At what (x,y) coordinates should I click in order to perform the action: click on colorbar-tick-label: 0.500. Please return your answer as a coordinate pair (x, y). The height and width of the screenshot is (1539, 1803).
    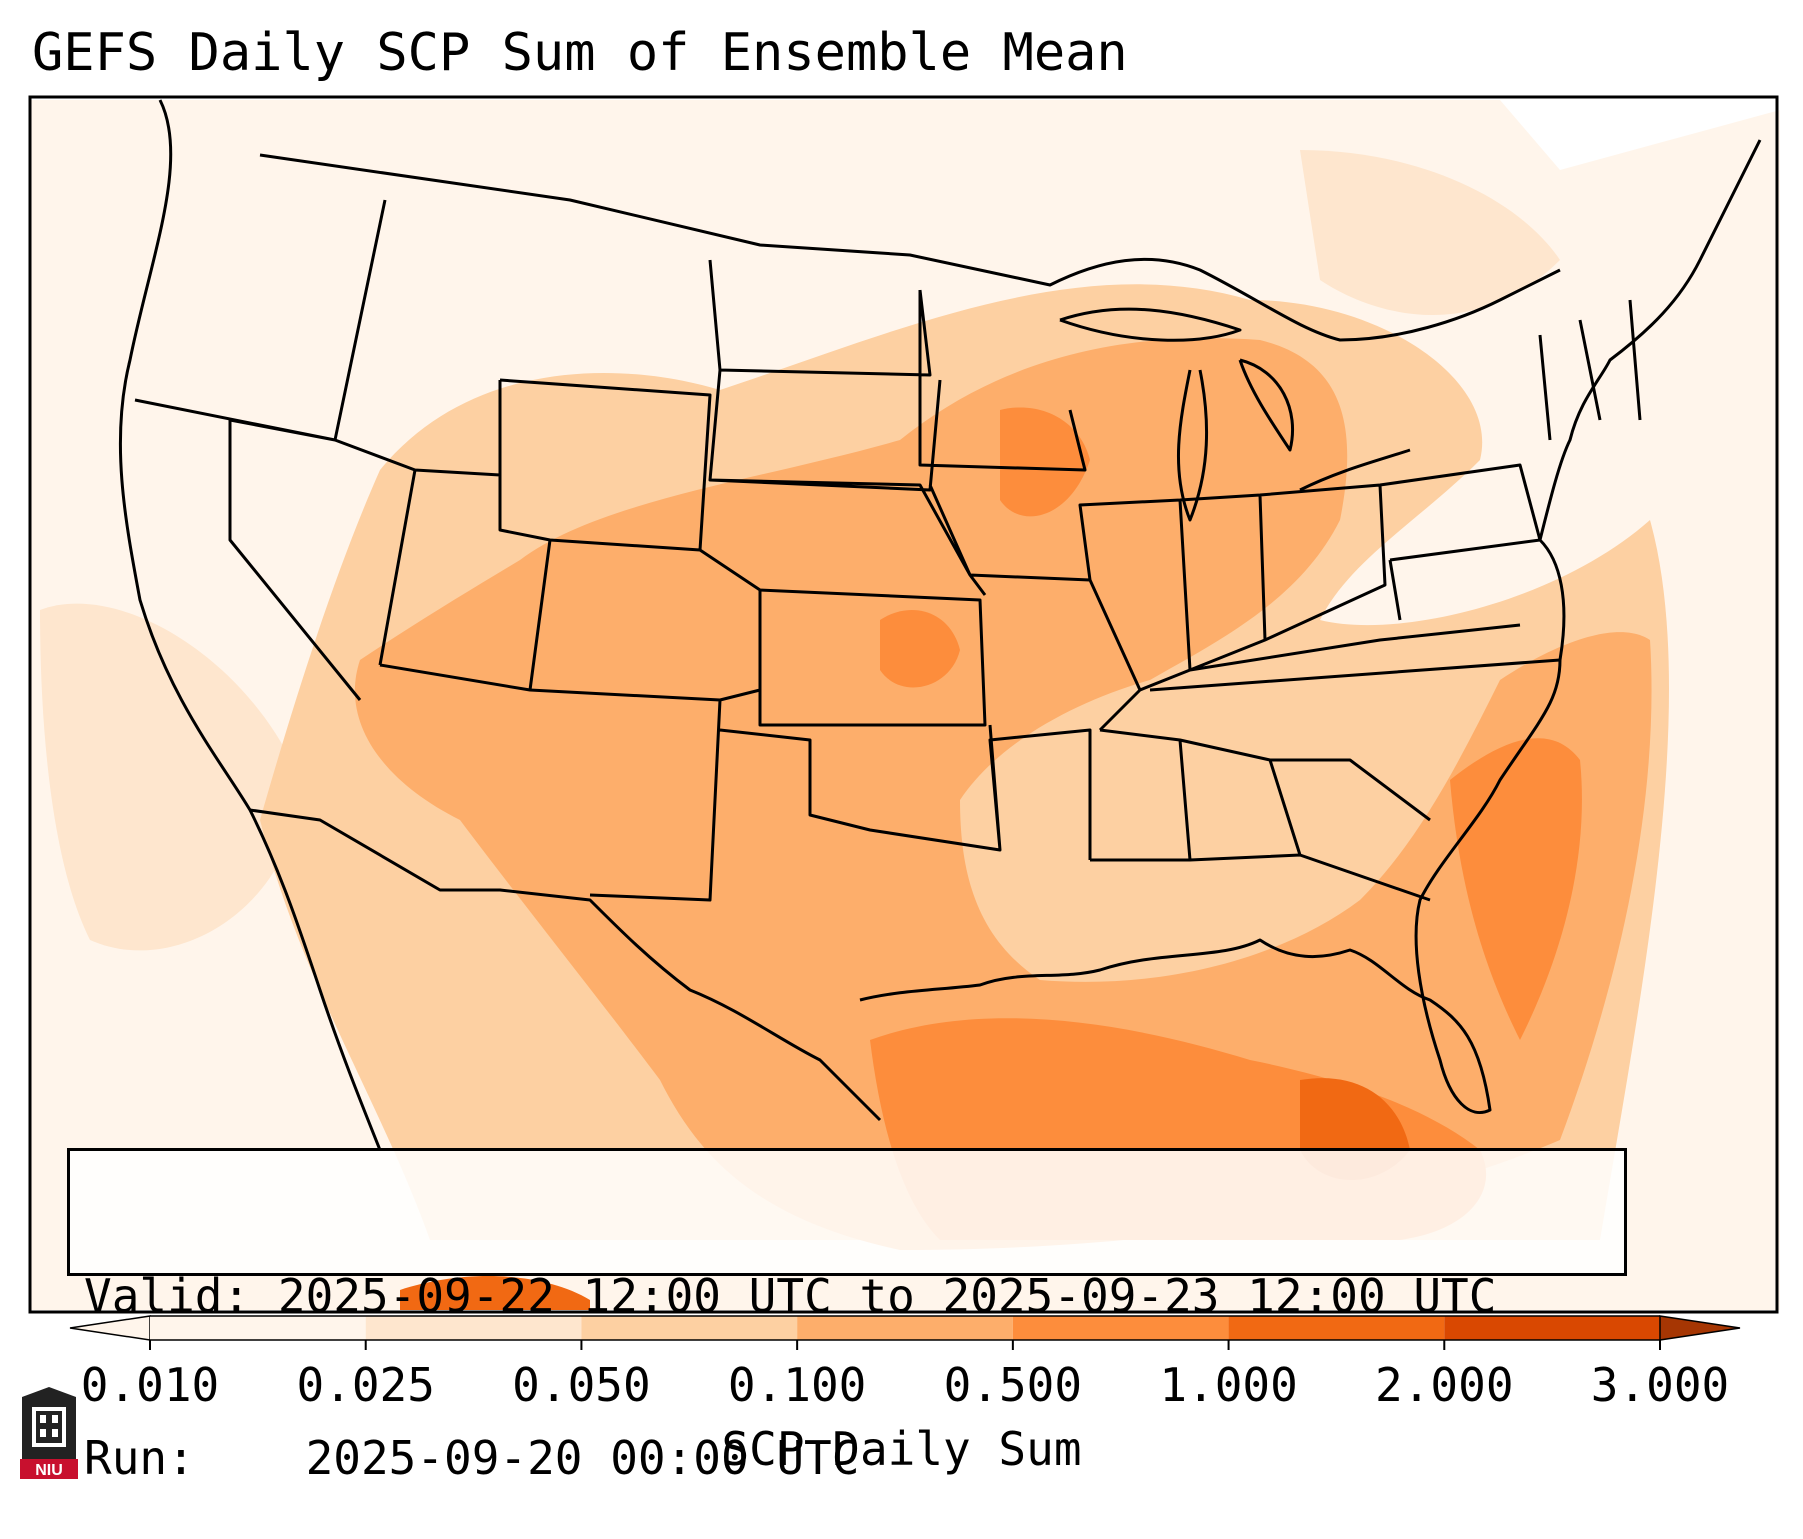
    Looking at the image, I should click on (1013, 1385).